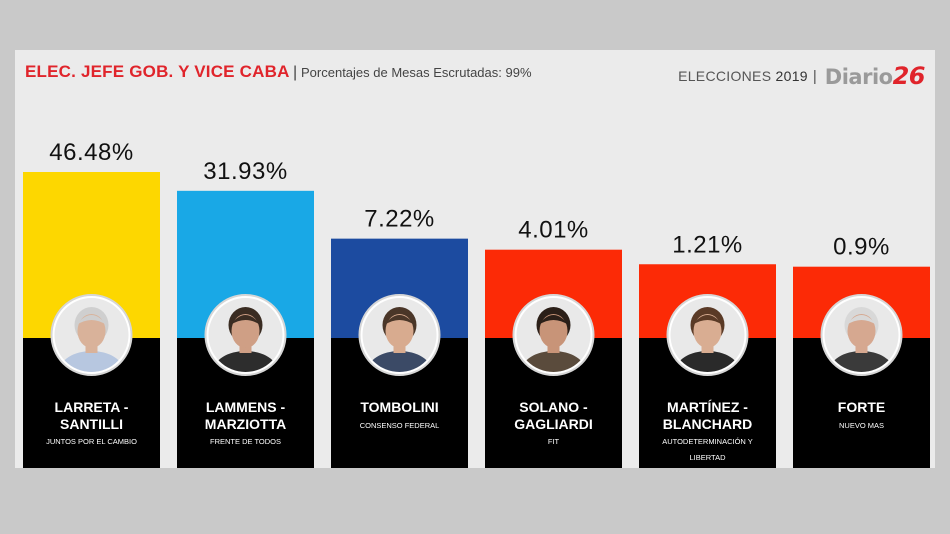 The image size is (950, 534). What do you see at coordinates (92, 407) in the screenshot?
I see `candidate-name: LARRETA -` at bounding box center [92, 407].